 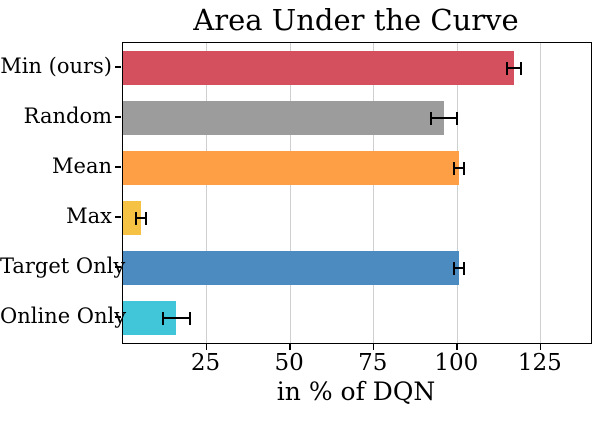 What do you see at coordinates (63, 316) in the screenshot?
I see `y-tick-label-online-only: Online Only` at bounding box center [63, 316].